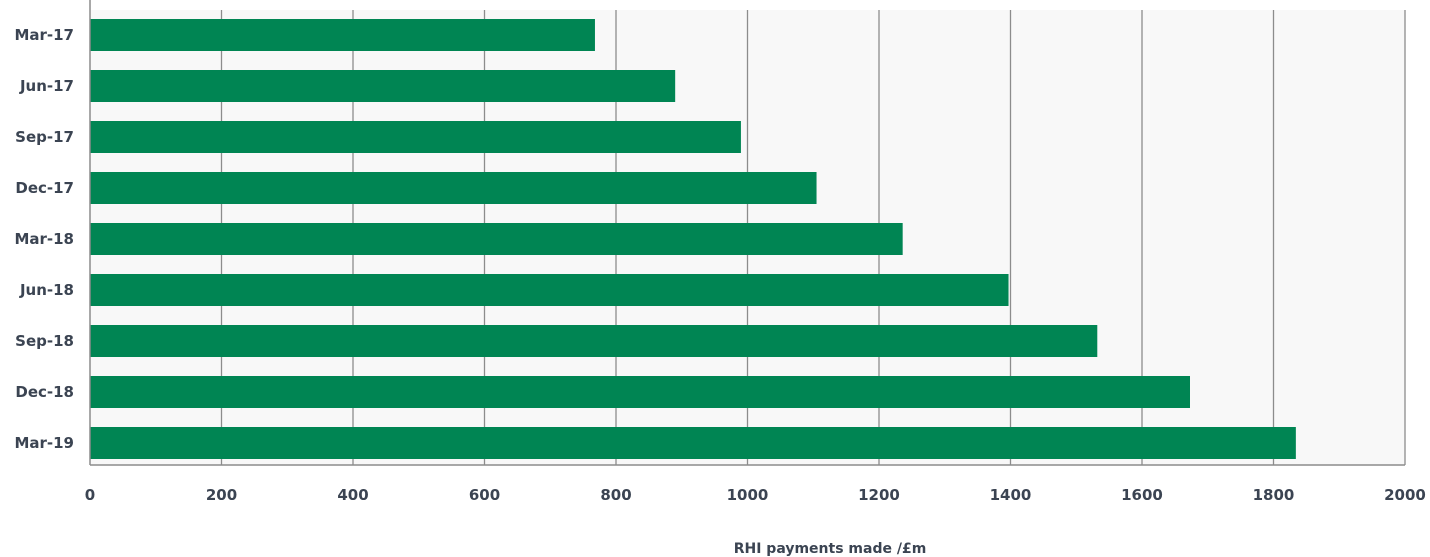 Image resolution: width=1430 pixels, height=557 pixels. What do you see at coordinates (44, 239) in the screenshot?
I see `category-label: Mar-18` at bounding box center [44, 239].